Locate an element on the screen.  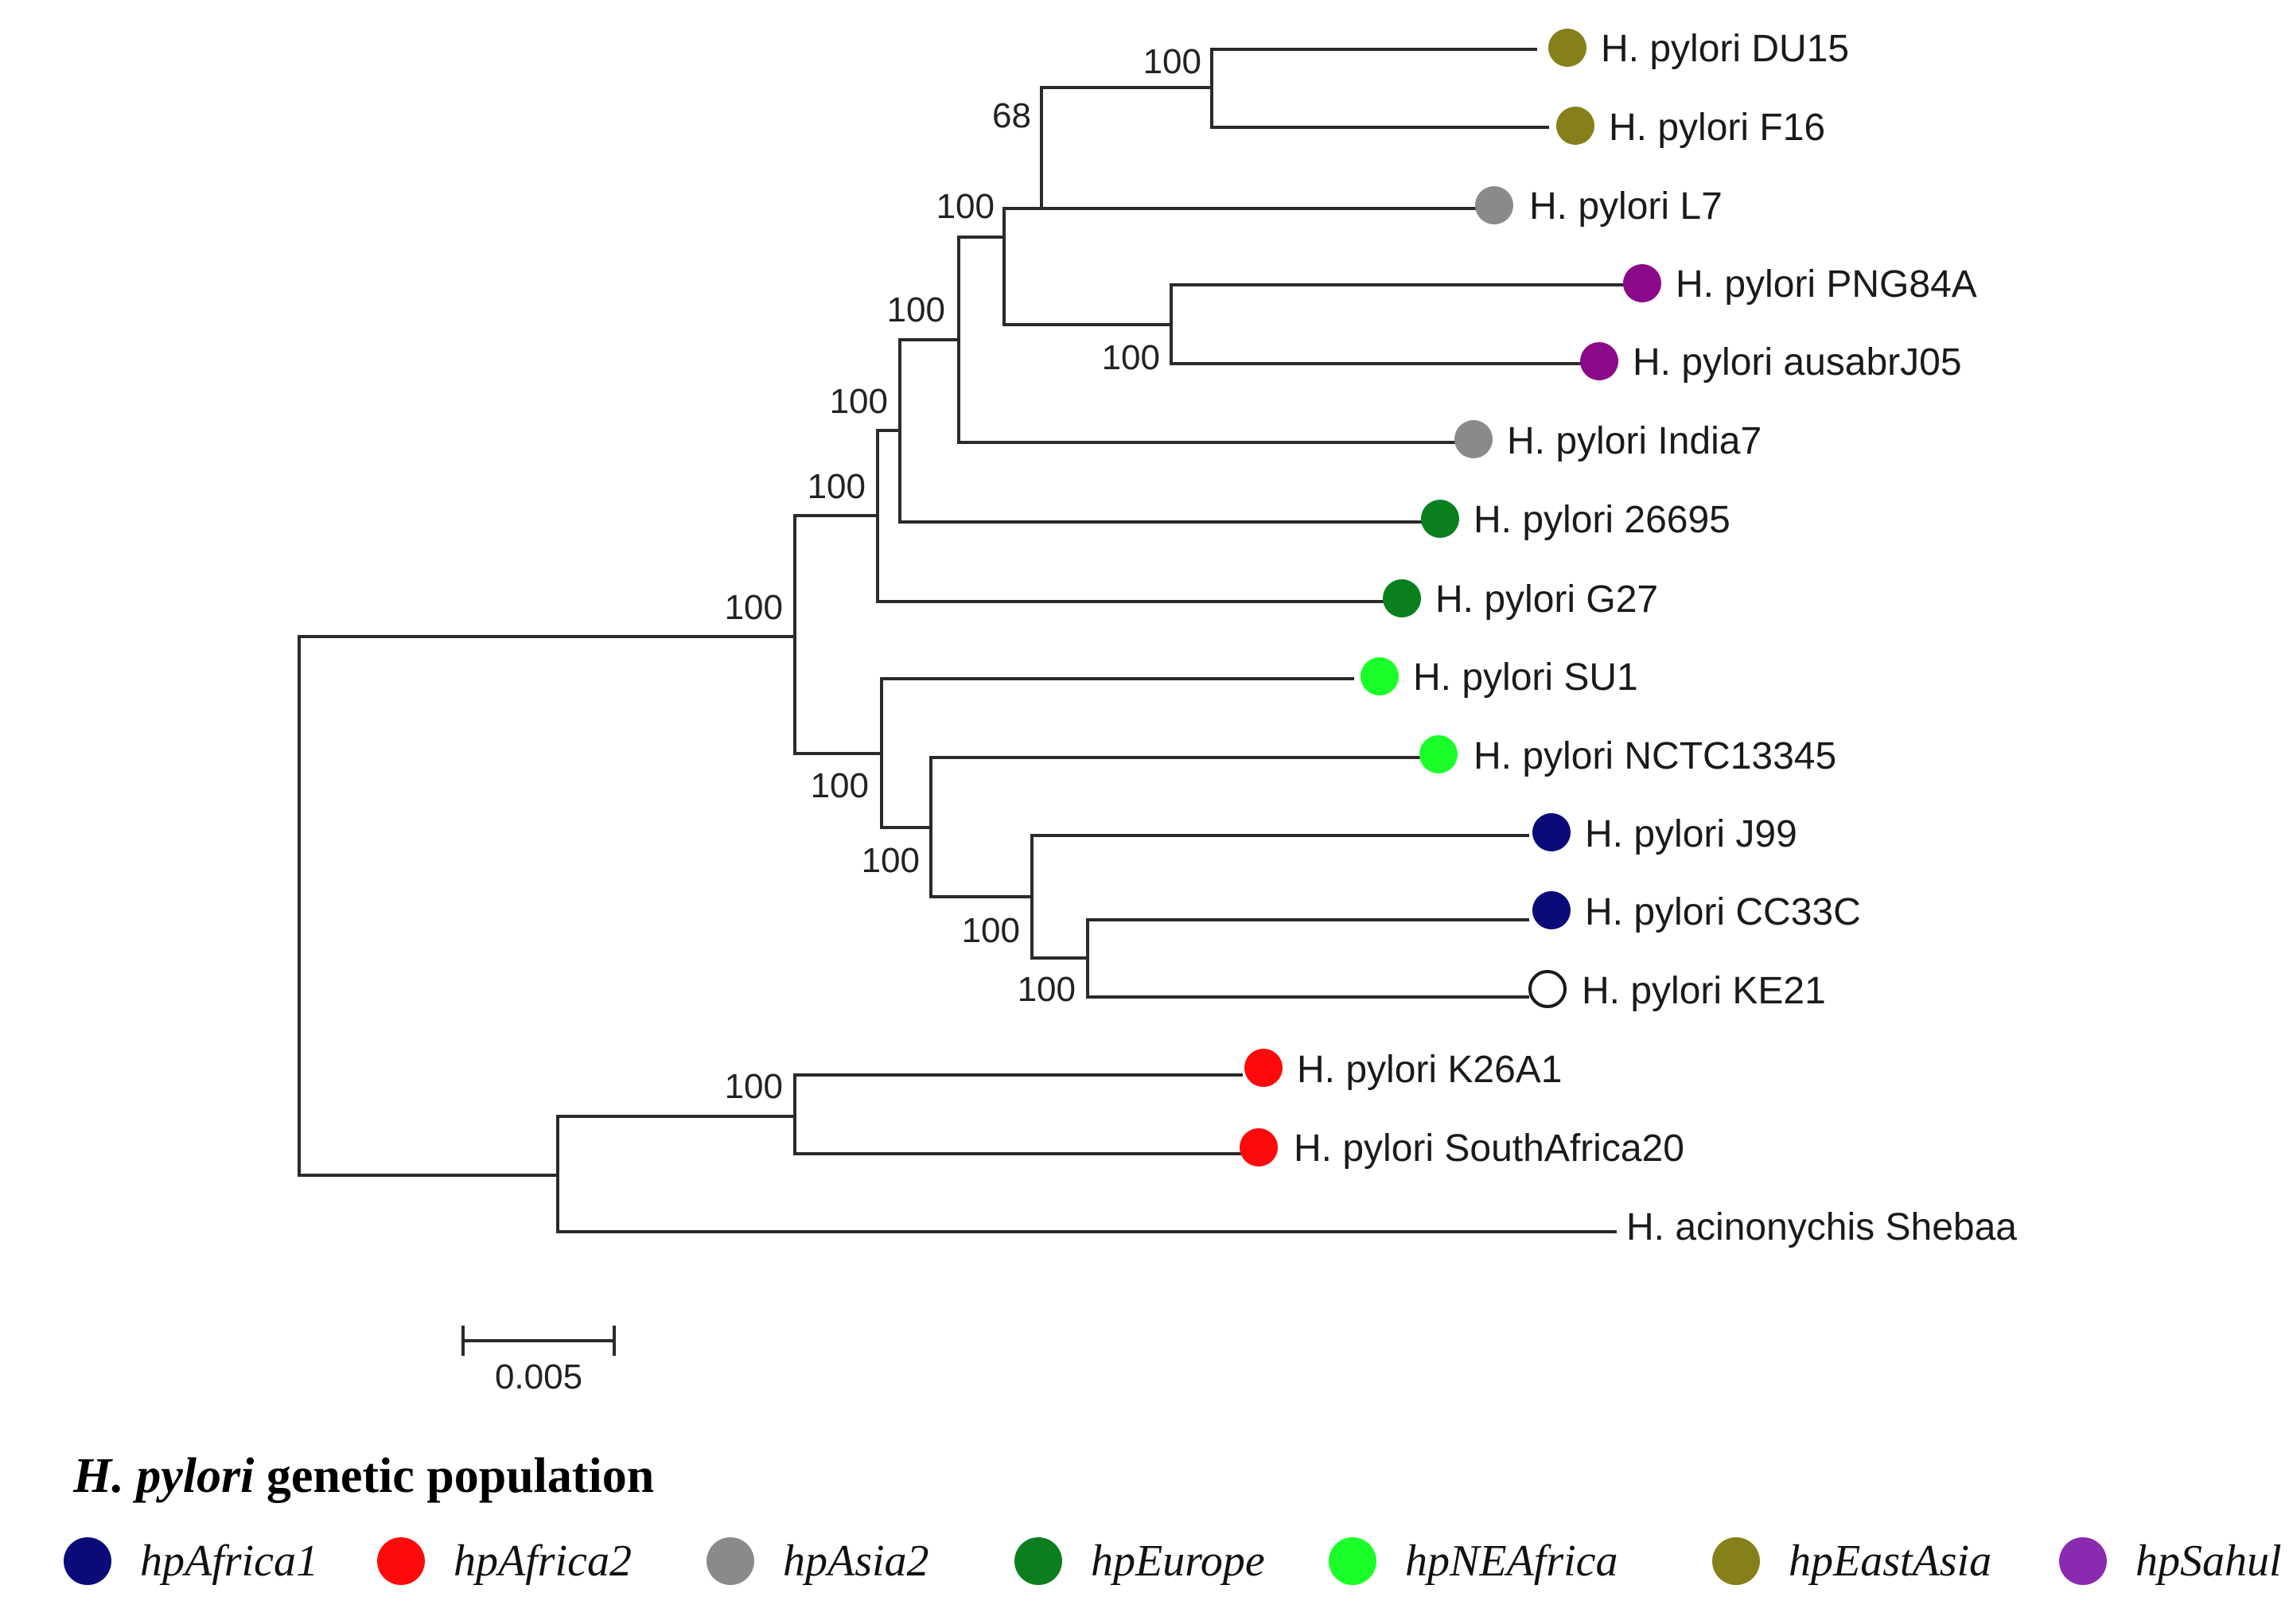
legend-item-hpeastasia: hpEastAsia is located at coordinates (1851, 1561).